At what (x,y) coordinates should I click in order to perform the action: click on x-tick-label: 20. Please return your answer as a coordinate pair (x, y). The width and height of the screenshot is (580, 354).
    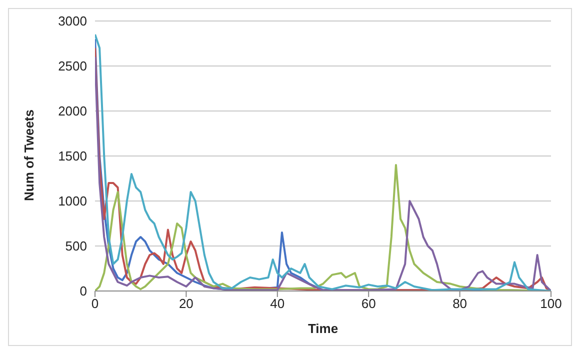
    Looking at the image, I should click on (186, 304).